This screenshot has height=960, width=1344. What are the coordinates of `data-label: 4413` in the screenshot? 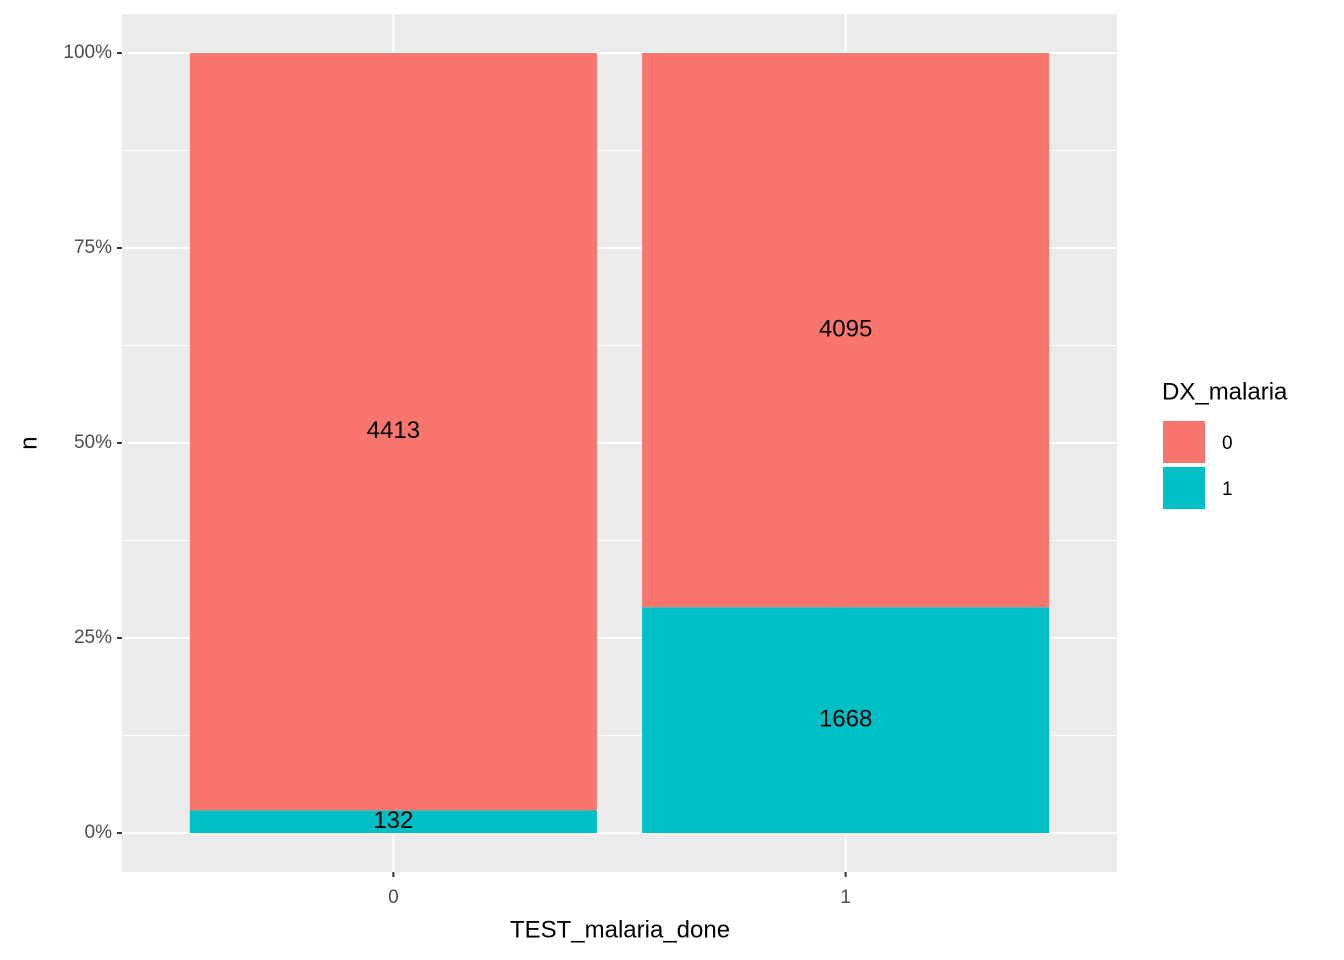 It's located at (393, 430).